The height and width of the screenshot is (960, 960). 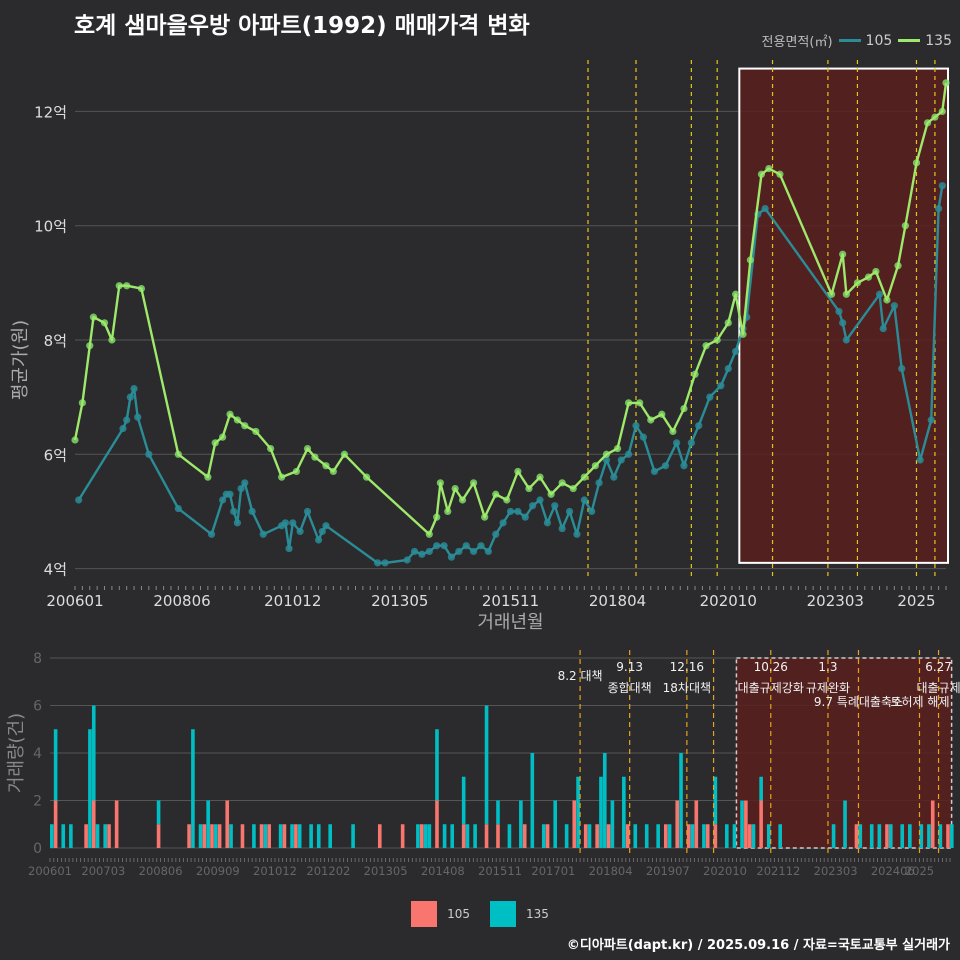 What do you see at coordinates (37, 754) in the screenshot?
I see `volume-ytick-label-2: 4` at bounding box center [37, 754].